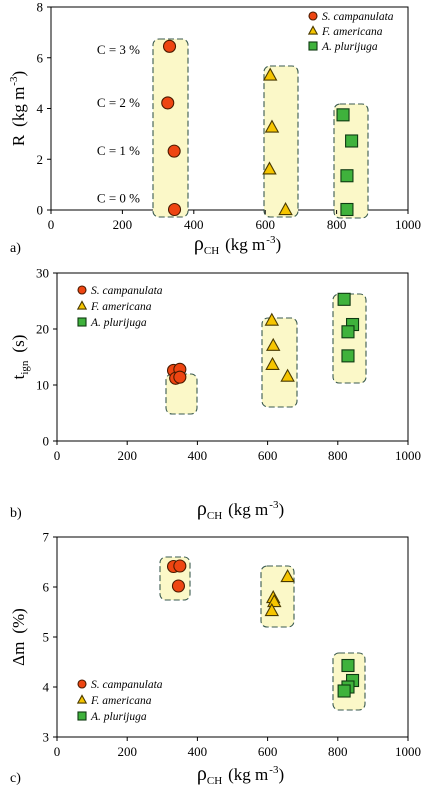 This screenshot has height=793, width=438. What do you see at coordinates (15, 248) in the screenshot?
I see `panel-label: a)` at bounding box center [15, 248].